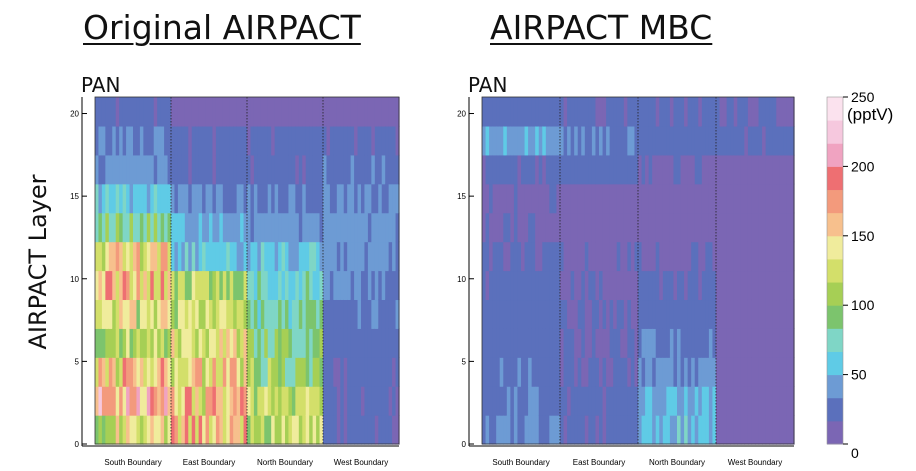 This screenshot has width=916, height=471. I want to click on colorbar-swatch, so click(835, 109).